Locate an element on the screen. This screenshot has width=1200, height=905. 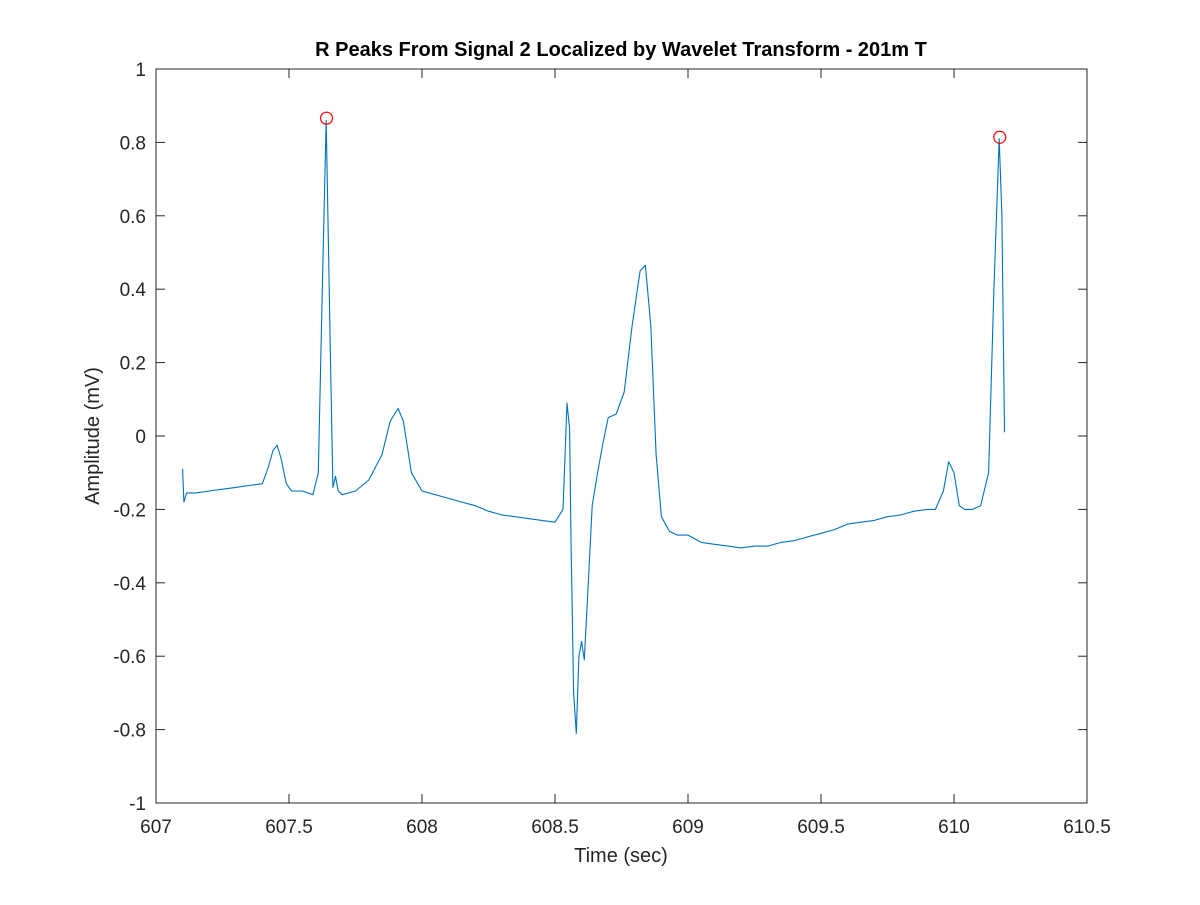
y-tick-label: 0.8 is located at coordinates (133, 143).